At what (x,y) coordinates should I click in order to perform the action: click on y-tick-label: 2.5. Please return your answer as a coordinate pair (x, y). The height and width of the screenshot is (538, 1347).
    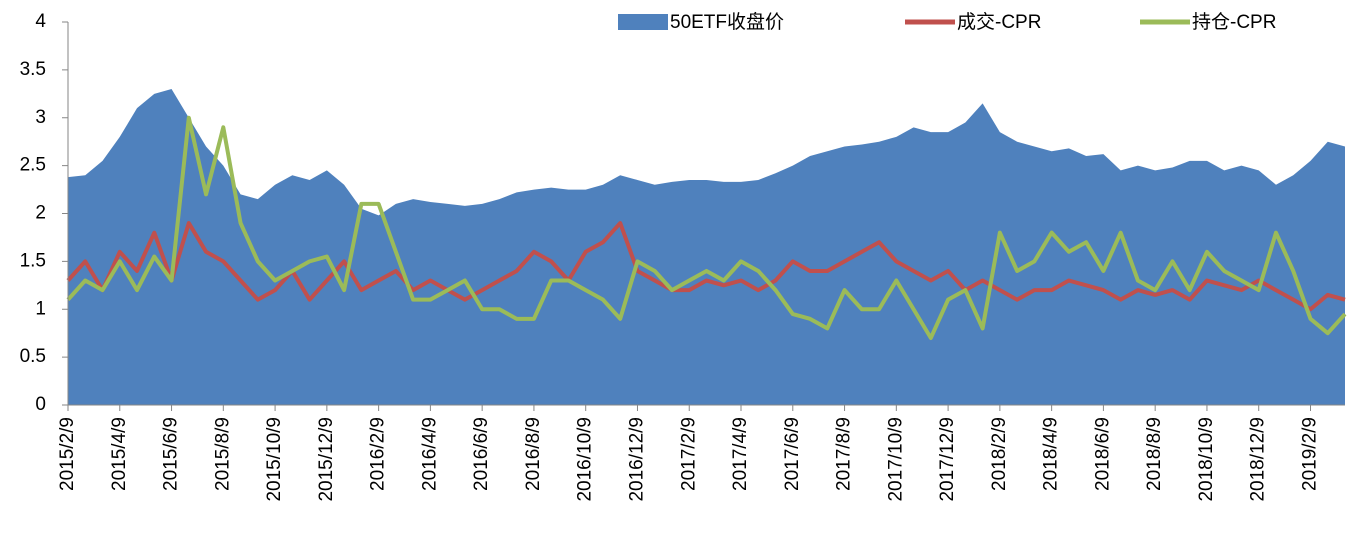
    Looking at the image, I should click on (33, 165).